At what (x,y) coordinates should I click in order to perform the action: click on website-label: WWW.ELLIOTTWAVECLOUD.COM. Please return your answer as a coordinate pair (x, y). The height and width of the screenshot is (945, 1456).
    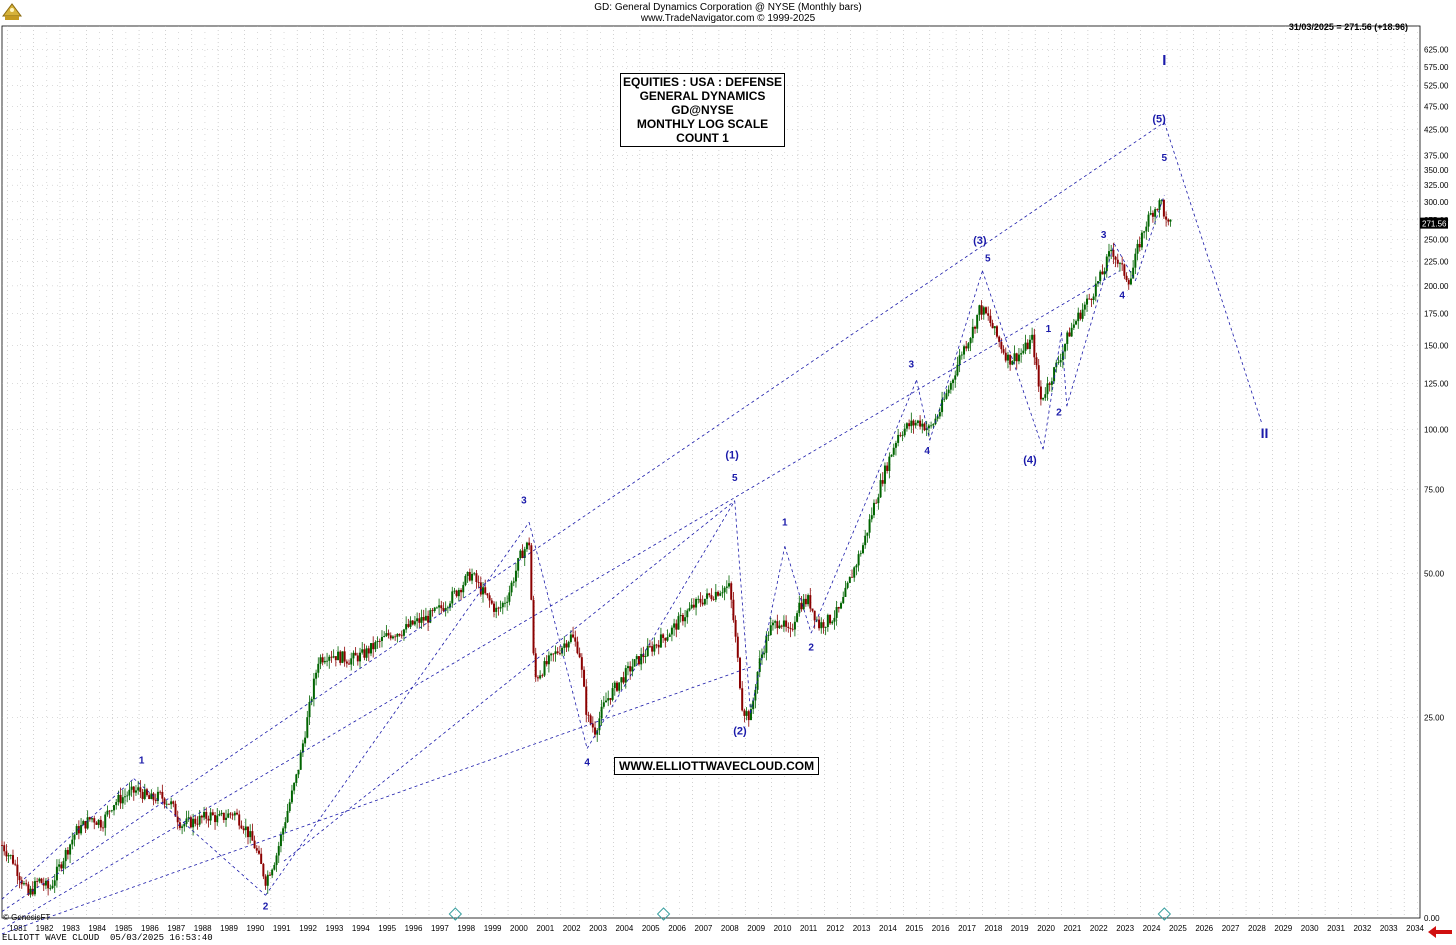
    Looking at the image, I should click on (717, 766).